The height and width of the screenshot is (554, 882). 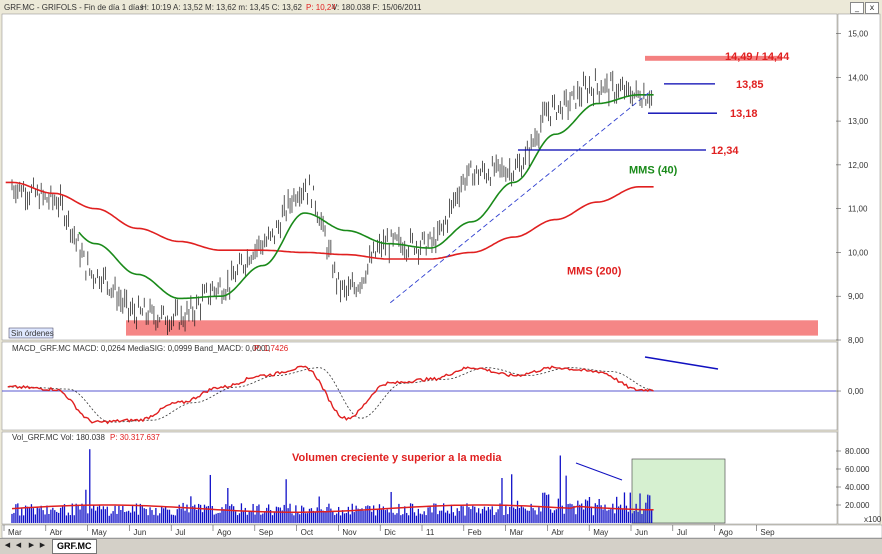 What do you see at coordinates (599, 471) in the screenshot?
I see `volume-arrow-line` at bounding box center [599, 471].